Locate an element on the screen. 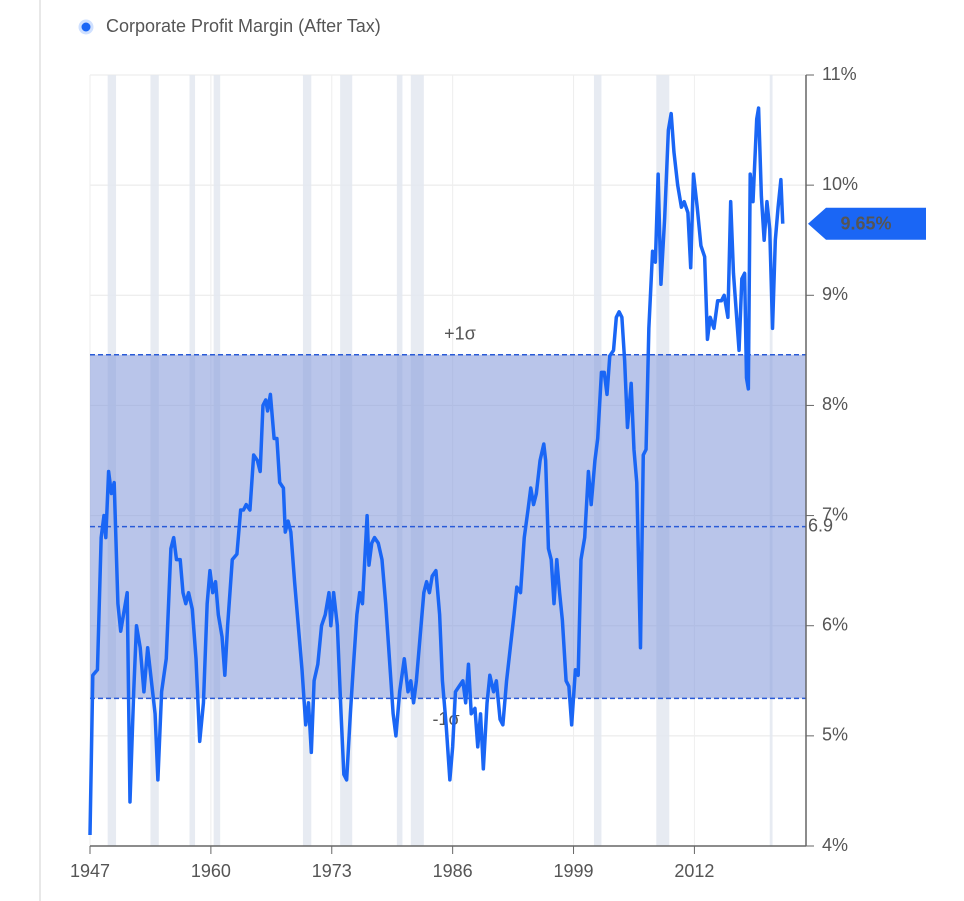 The width and height of the screenshot is (964, 901). x-tick-label: 1960 is located at coordinates (211, 871).